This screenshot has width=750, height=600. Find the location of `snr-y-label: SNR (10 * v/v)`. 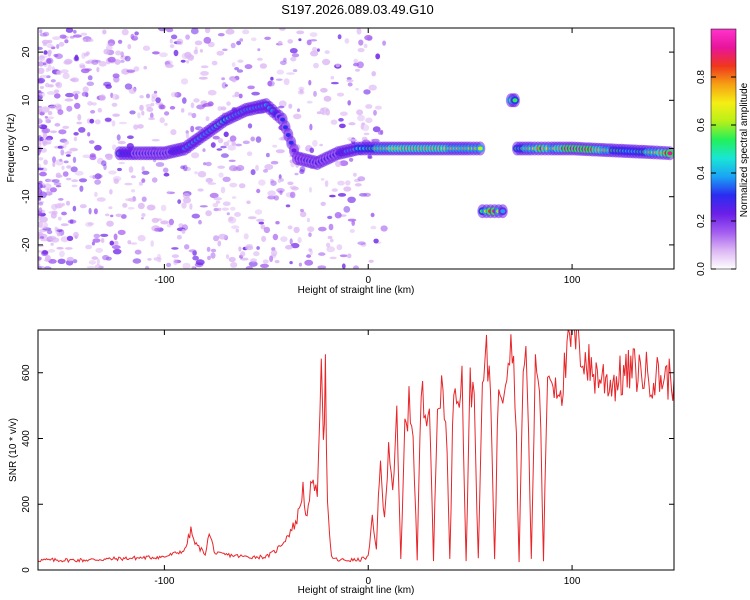

snr-y-label: SNR (10 * v/v) is located at coordinates (13, 450).